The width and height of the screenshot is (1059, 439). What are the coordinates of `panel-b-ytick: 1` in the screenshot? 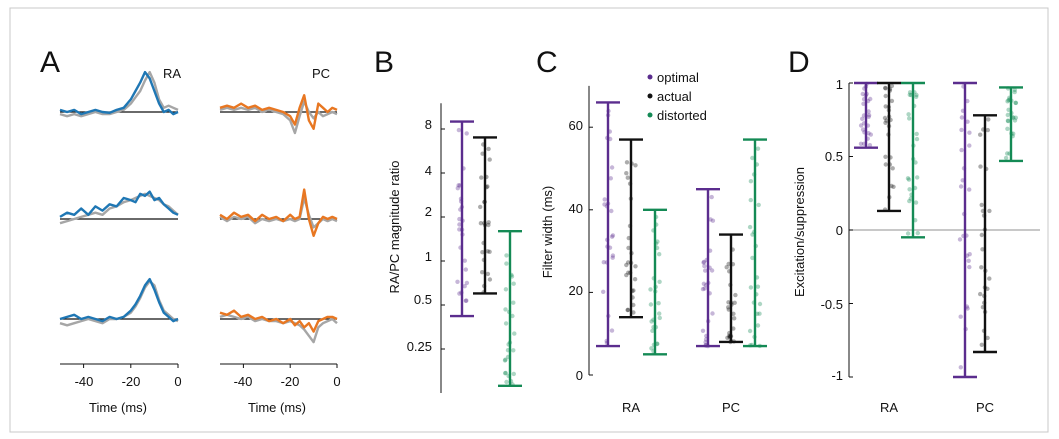 It's located at (428, 256).